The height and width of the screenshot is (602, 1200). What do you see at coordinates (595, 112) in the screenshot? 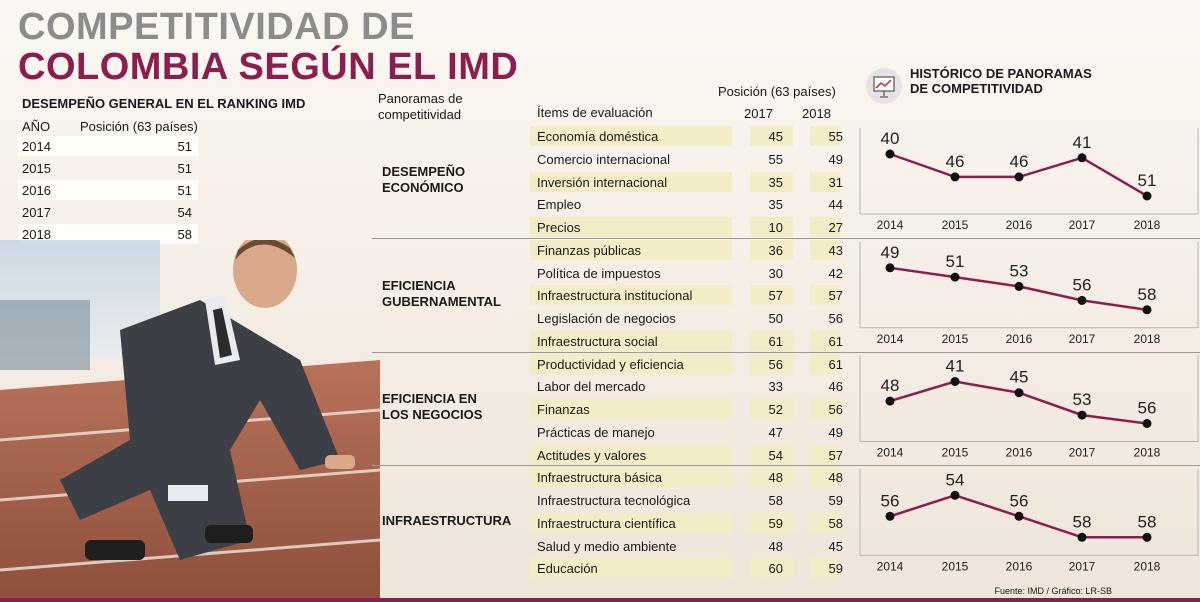
I see `items-header: Ítems de evaluación` at bounding box center [595, 112].